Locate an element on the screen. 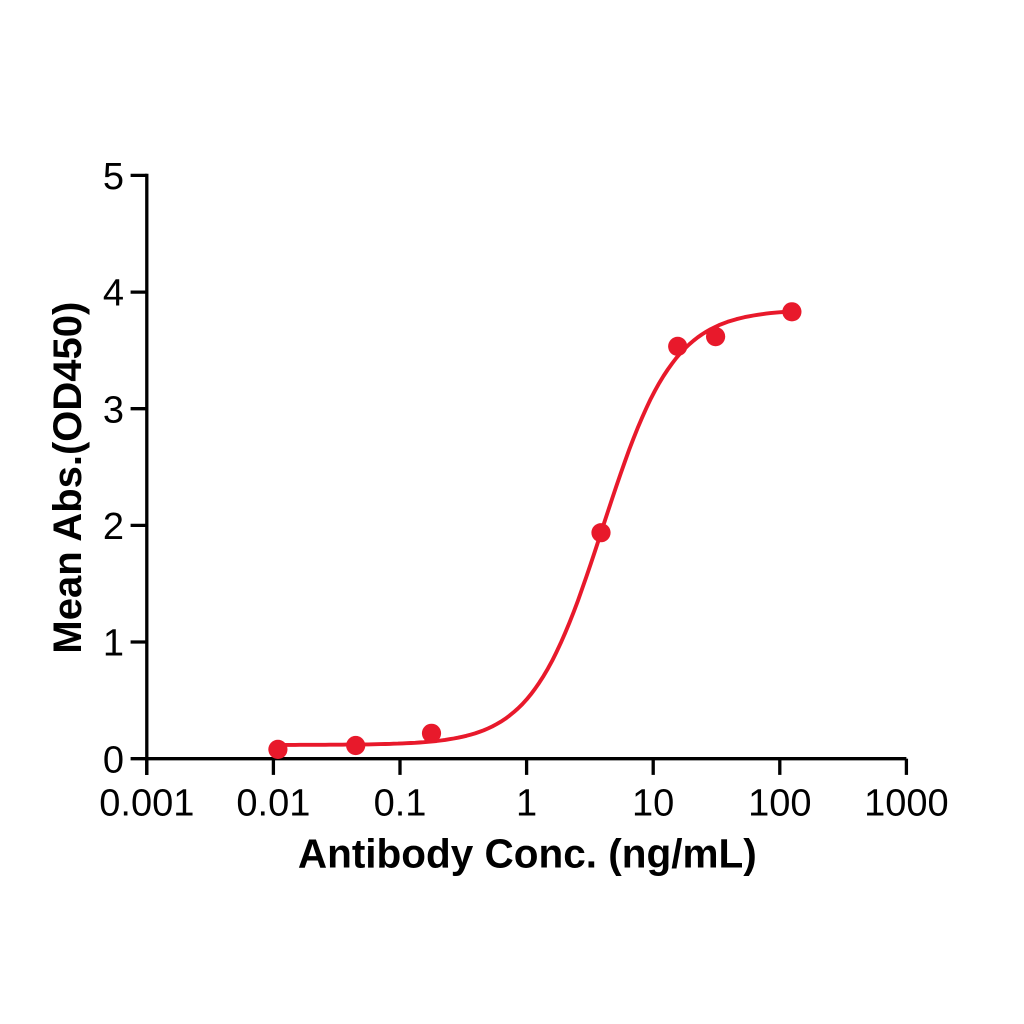  svg-text: 0 is located at coordinates (113, 760).